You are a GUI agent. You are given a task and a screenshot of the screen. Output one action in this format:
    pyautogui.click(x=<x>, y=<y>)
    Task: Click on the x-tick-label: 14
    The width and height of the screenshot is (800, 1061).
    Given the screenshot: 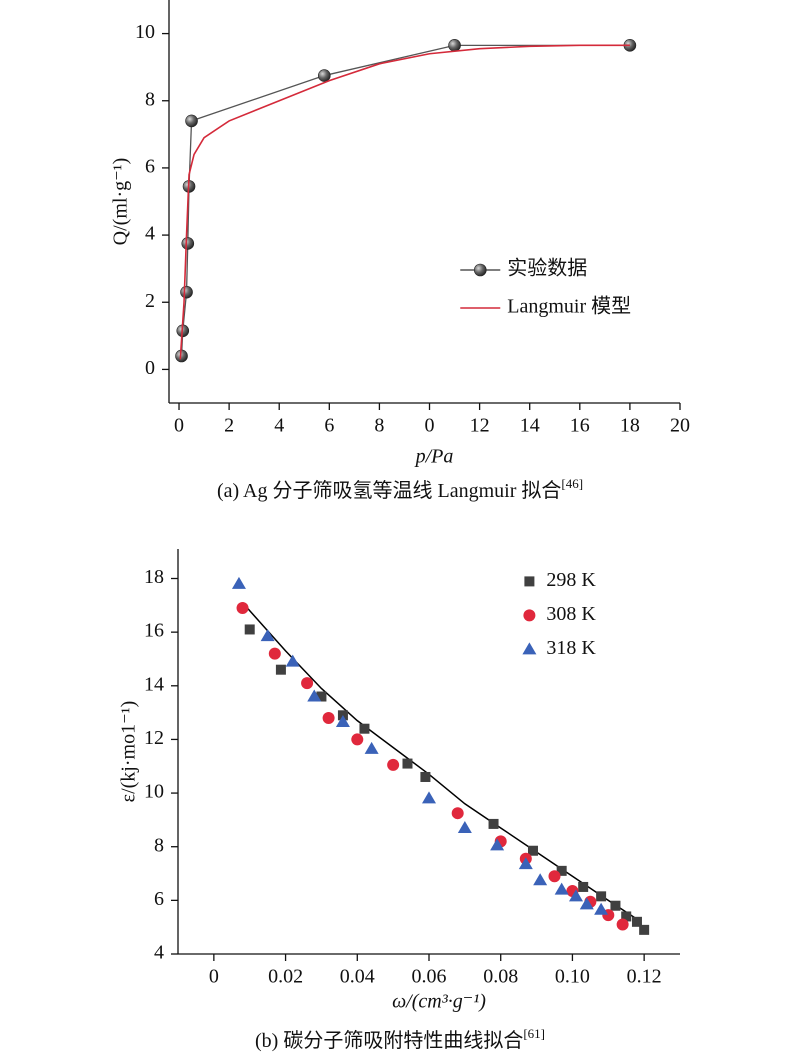 What is the action you would take?
    pyautogui.click(x=530, y=426)
    